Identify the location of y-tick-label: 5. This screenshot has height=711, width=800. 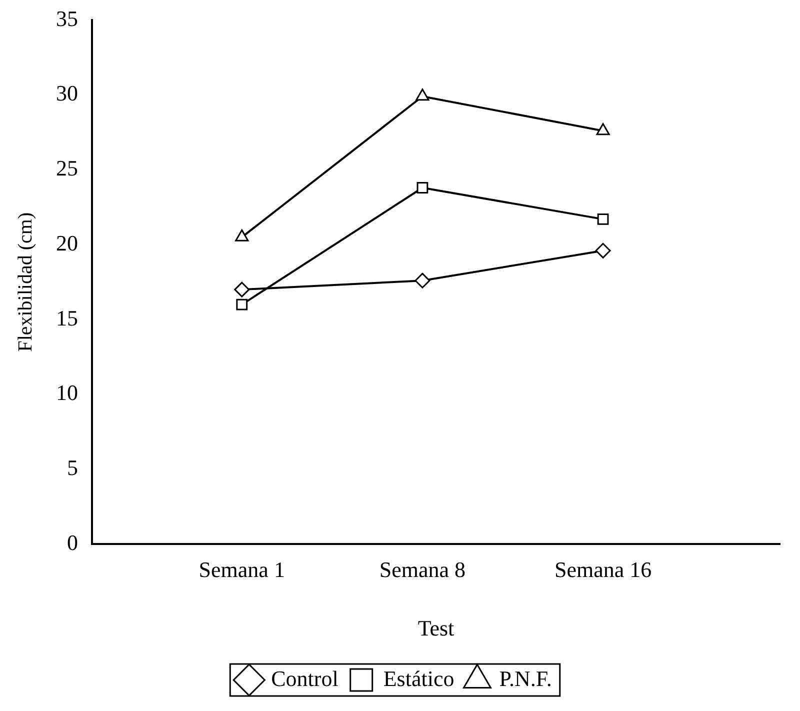
(72, 467).